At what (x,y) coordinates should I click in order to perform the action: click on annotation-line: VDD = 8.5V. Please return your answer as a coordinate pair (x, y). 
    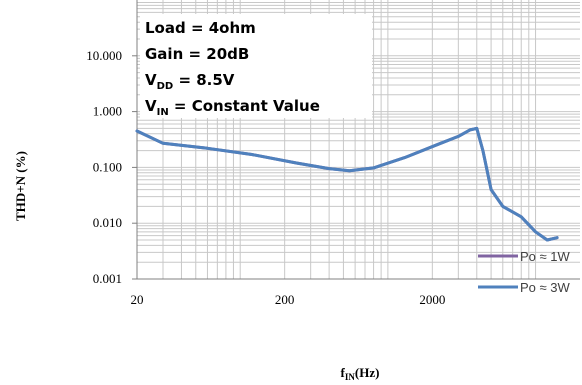
    Looking at the image, I should click on (190, 81).